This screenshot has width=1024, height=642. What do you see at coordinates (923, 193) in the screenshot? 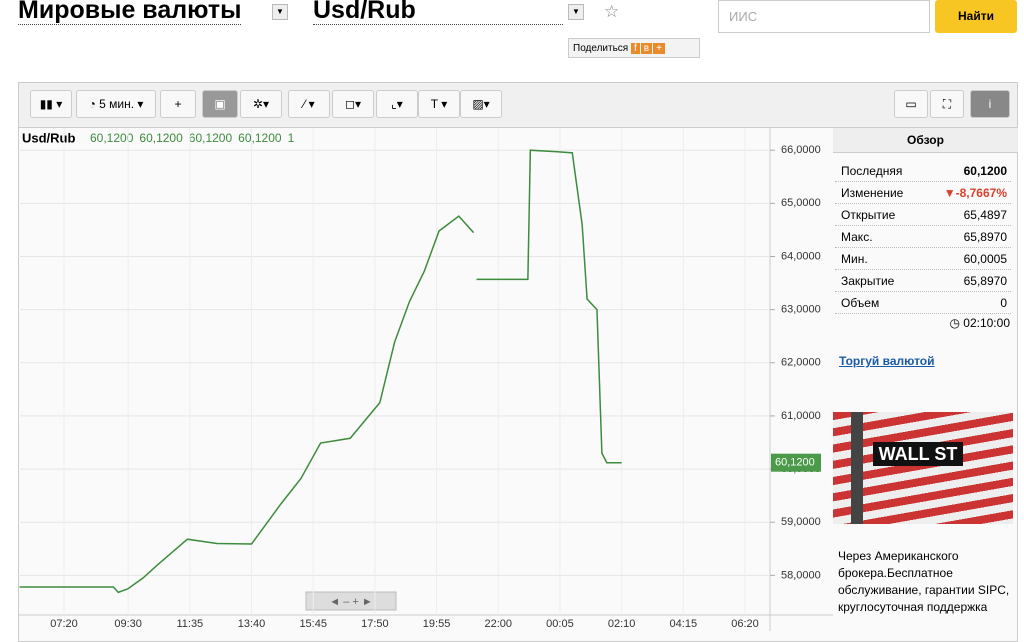
I see `overview-row: Изменение ▼-8,7667%` at bounding box center [923, 193].